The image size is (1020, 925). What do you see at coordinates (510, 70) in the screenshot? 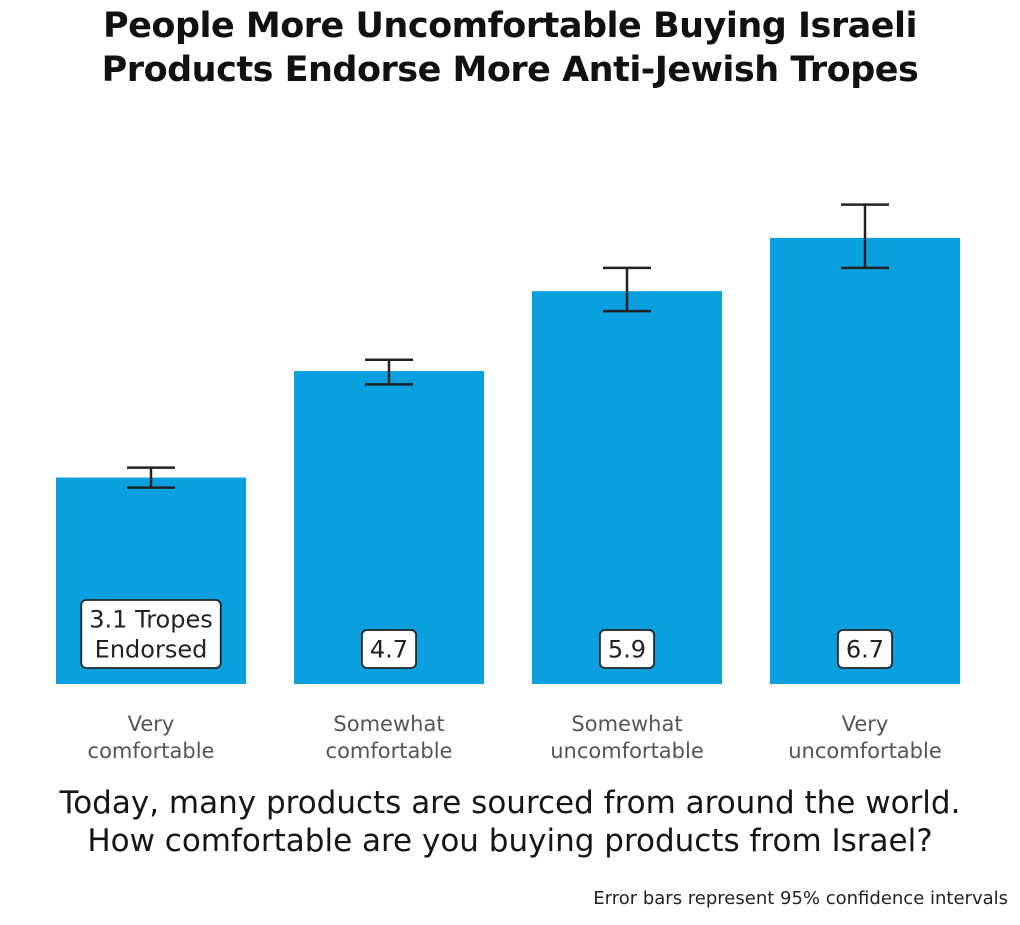
I see `chart-title-line-2: Products Endorse More Anti-Jewish Tropes` at bounding box center [510, 70].